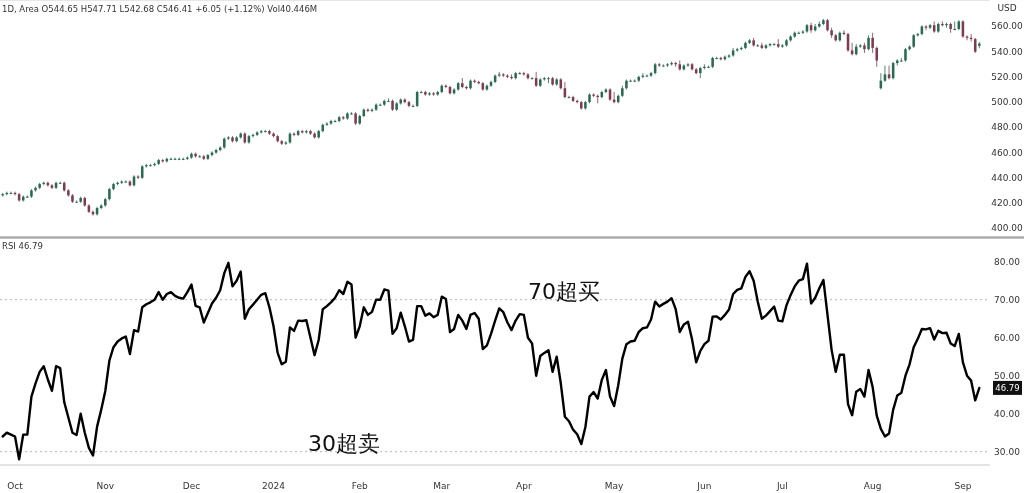 Image resolution: width=1024 pixels, height=493 pixels. Describe the element at coordinates (191, 486) in the screenshot. I see `x-tick-label: Dec` at that location.